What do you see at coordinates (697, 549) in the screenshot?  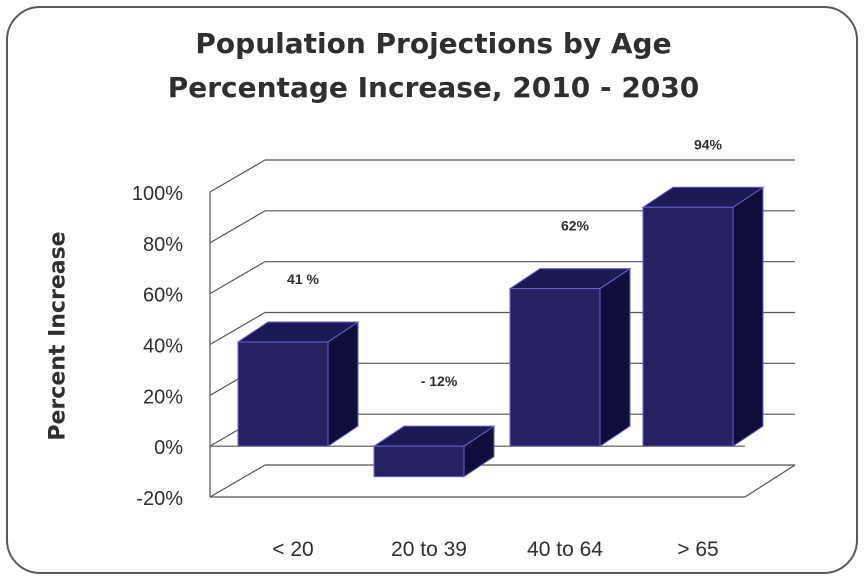 I see `x-tick-label: > 65` at bounding box center [697, 549].